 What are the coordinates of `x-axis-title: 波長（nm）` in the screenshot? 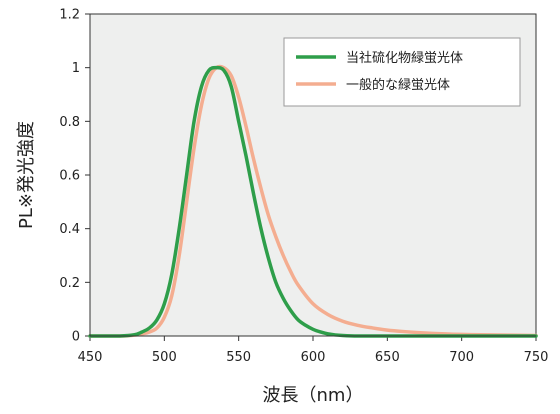 It's located at (313, 395).